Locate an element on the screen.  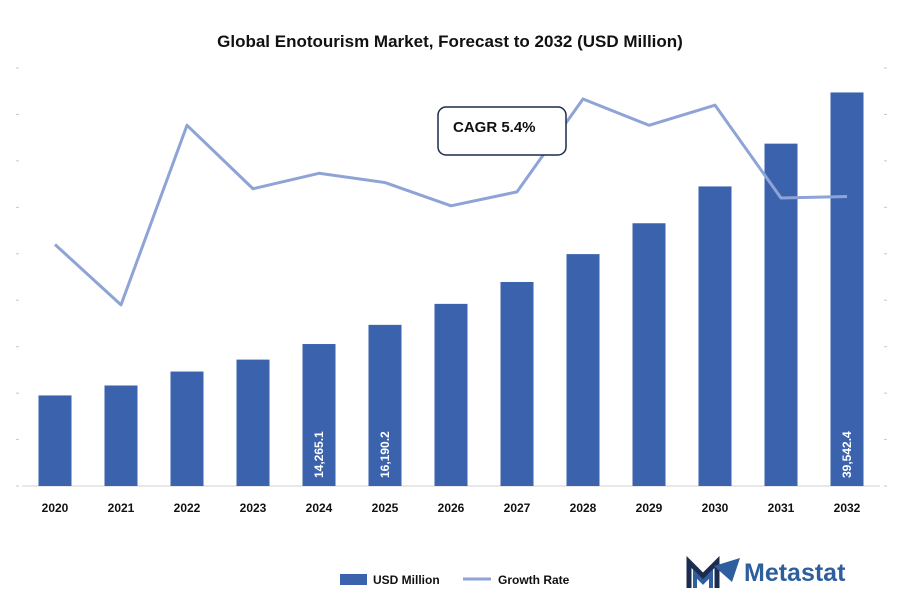
cagr-annotation: CAGR 5.4% is located at coordinates (502, 131).